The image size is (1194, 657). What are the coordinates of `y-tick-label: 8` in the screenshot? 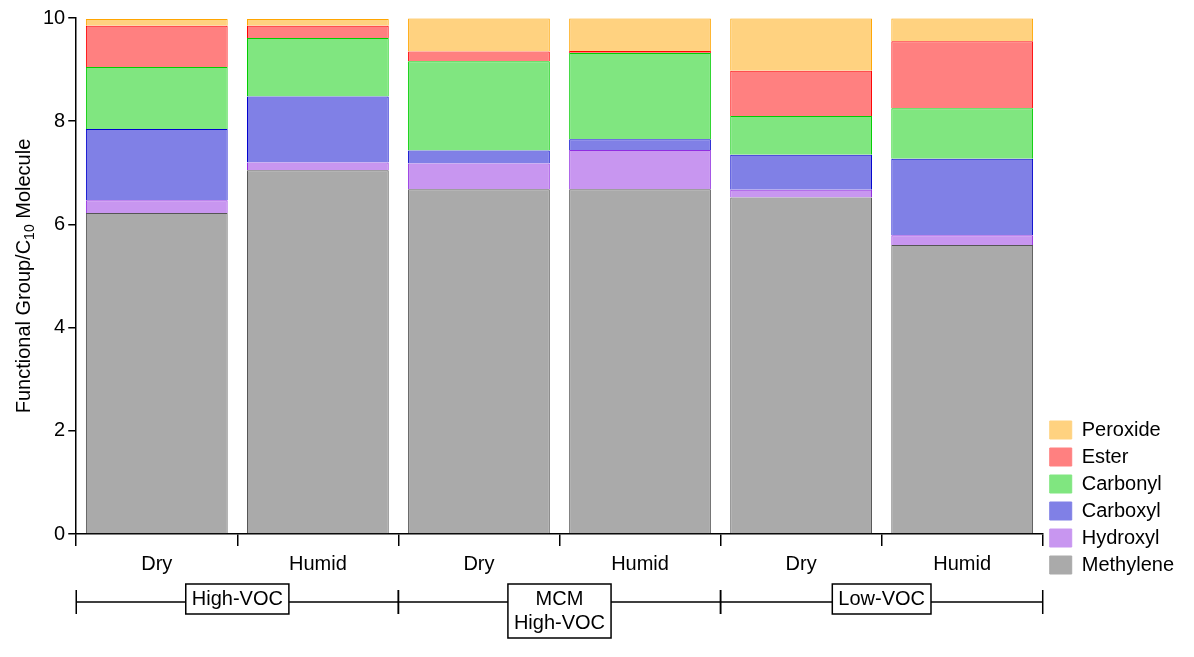 It's located at (60, 119).